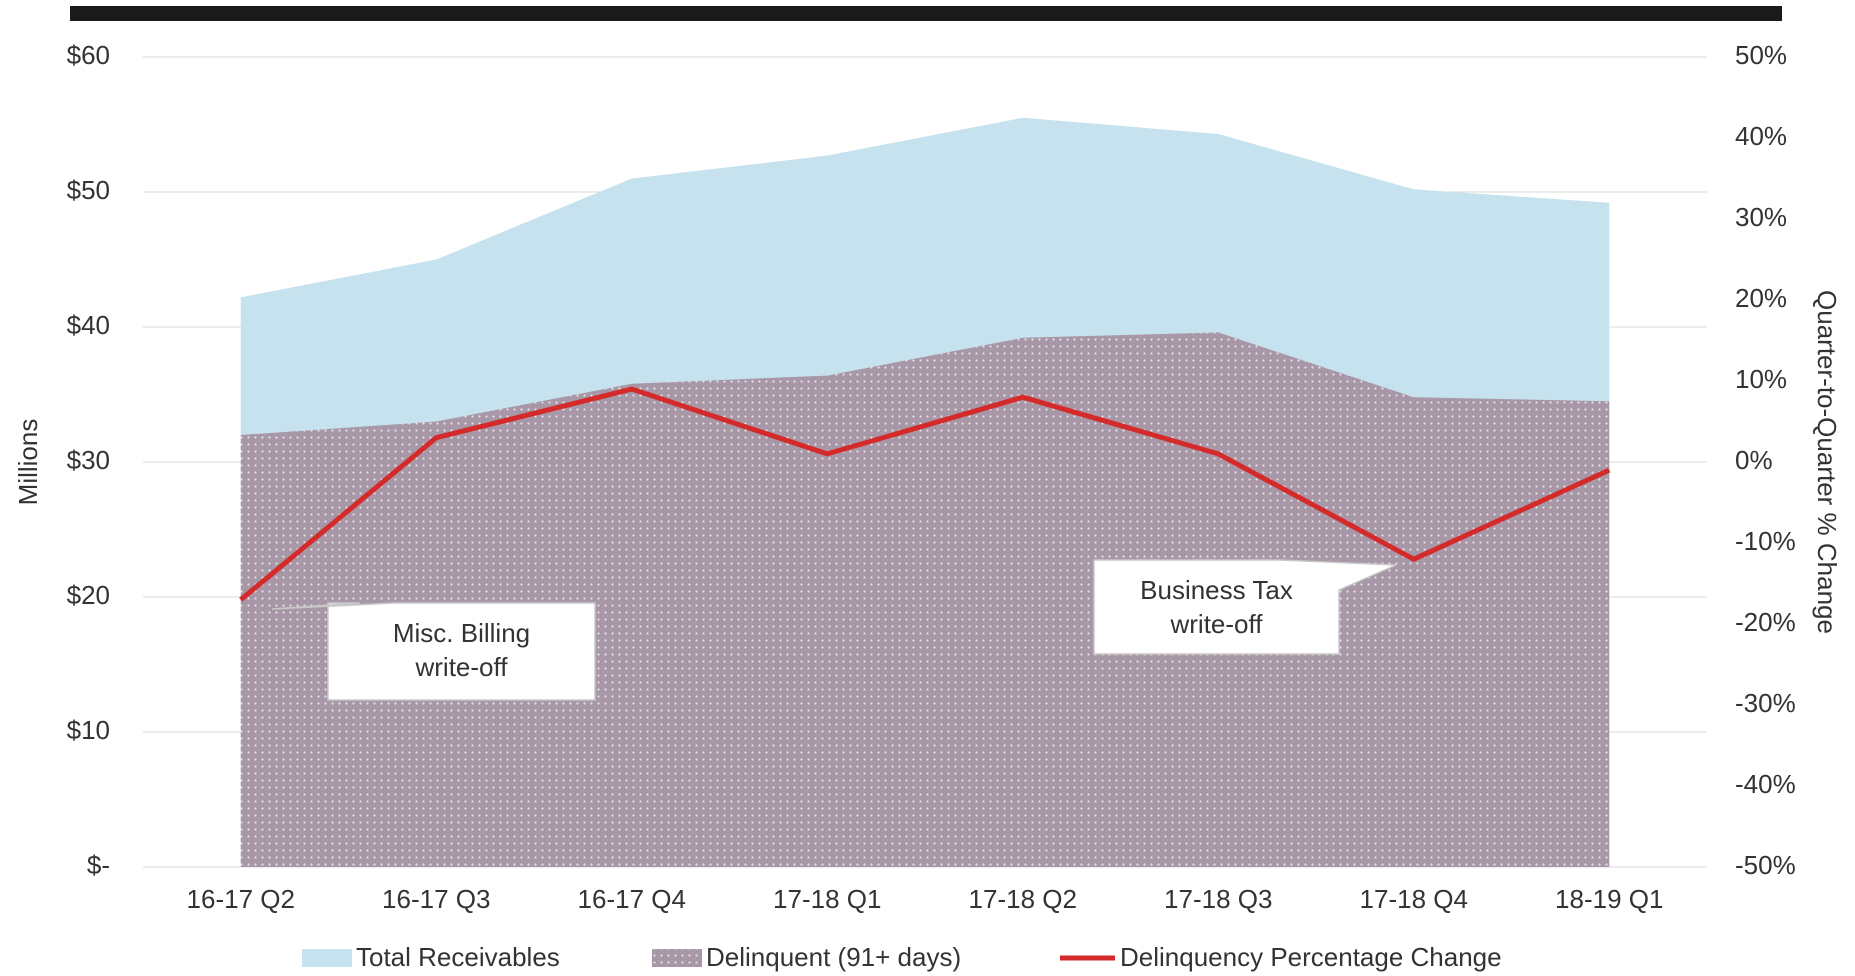  I want to click on y2-tick-label: 30%, so click(1761, 217).